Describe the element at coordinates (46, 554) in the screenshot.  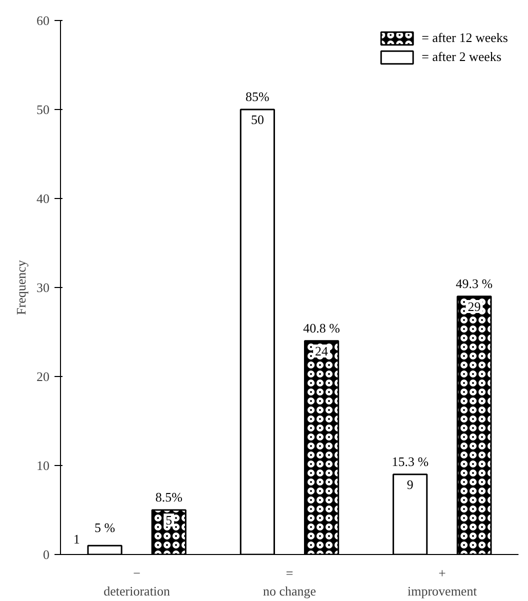
I see `y-tick-label: 0` at that location.